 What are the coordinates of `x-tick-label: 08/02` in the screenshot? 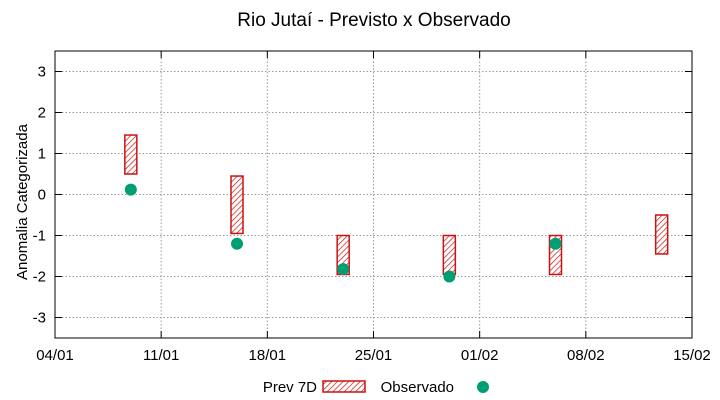 It's located at (586, 355).